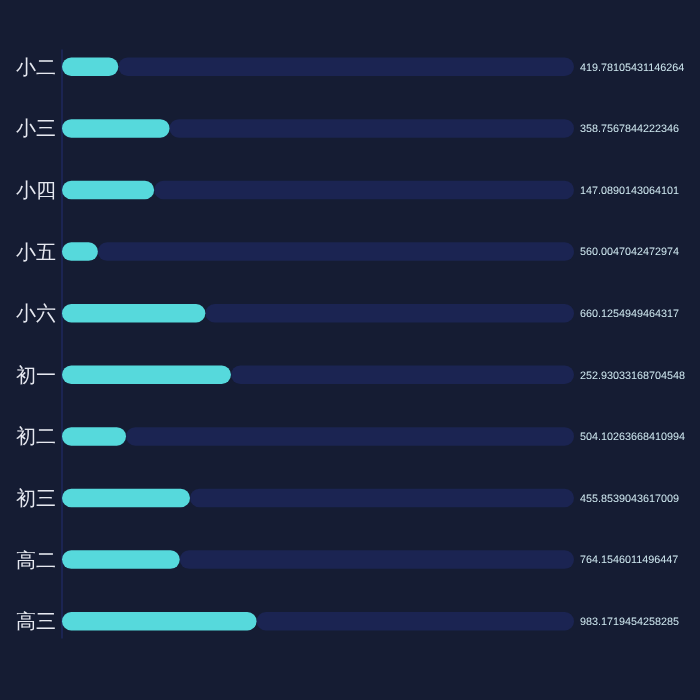 The height and width of the screenshot is (700, 700). Describe the element at coordinates (36, 129) in the screenshot. I see `y-tick-label: 小三` at that location.